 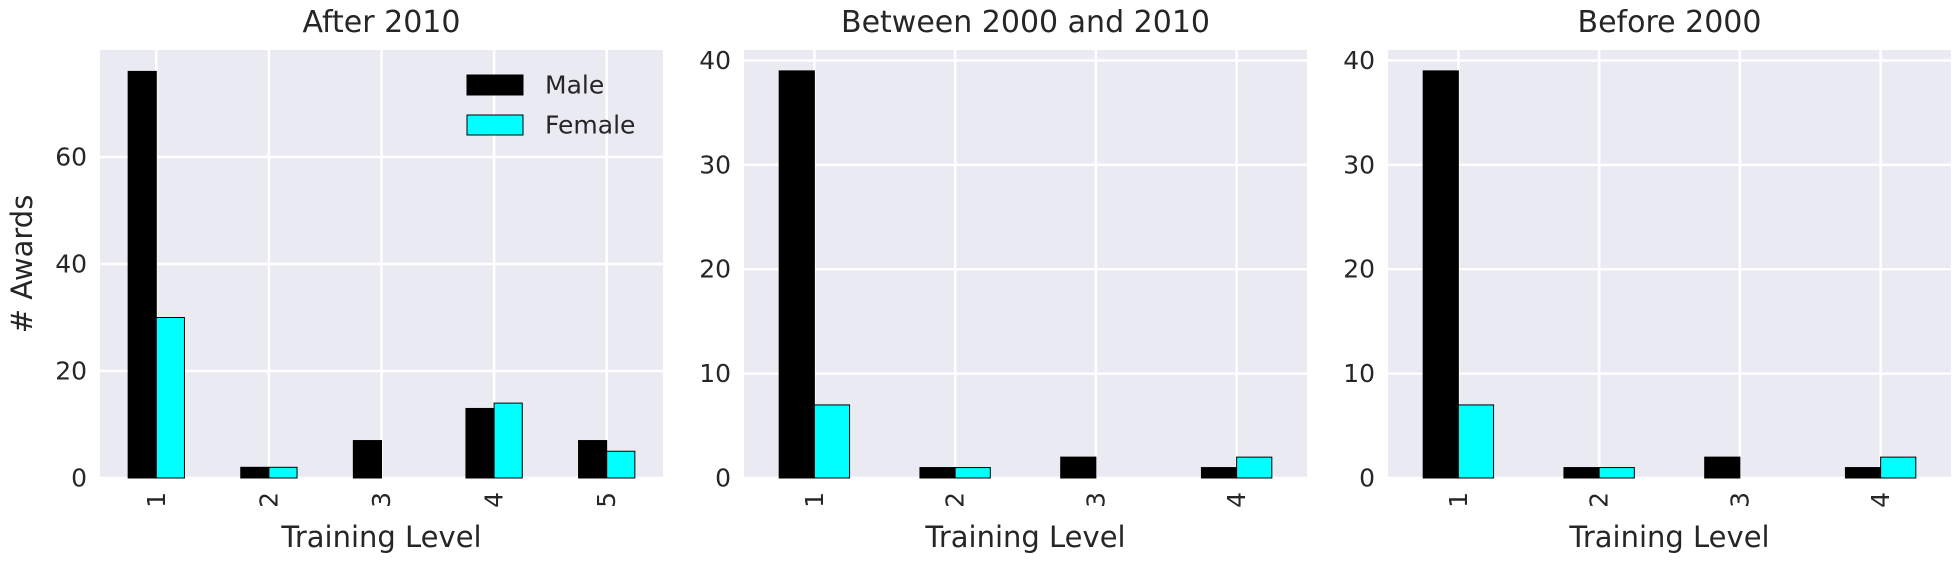 What do you see at coordinates (590, 125) in the screenshot?
I see `legend-label-female: Female` at bounding box center [590, 125].